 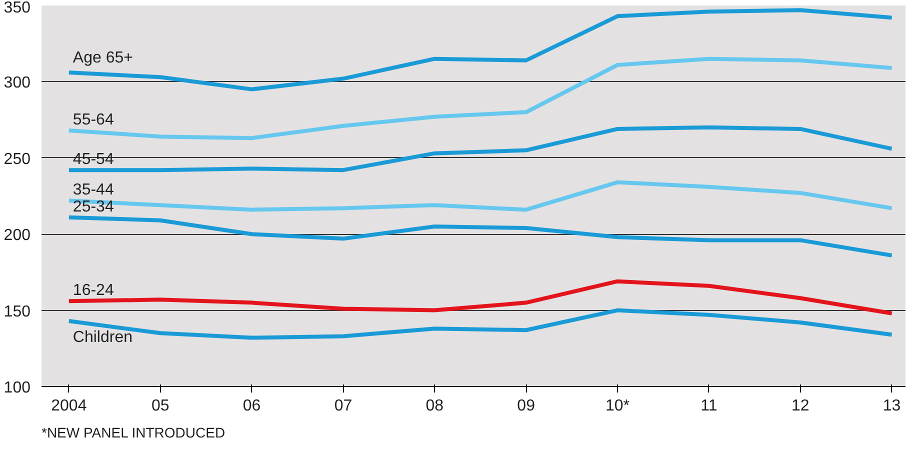 What do you see at coordinates (69, 406) in the screenshot?
I see `x-tick-label: 2004` at bounding box center [69, 406].